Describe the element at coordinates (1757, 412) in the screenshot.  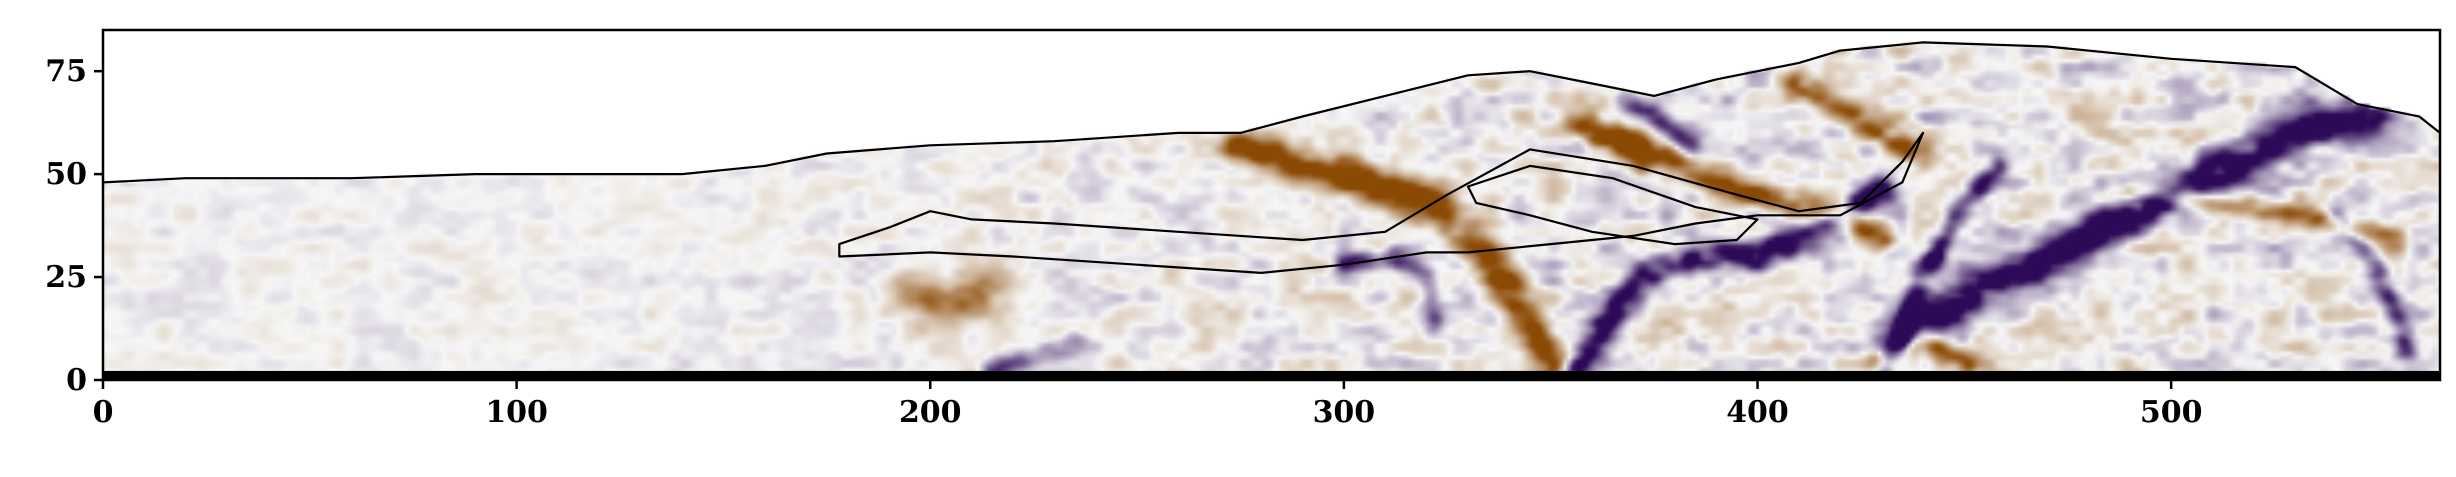
I see `x-tick-label-400: 400` at that location.